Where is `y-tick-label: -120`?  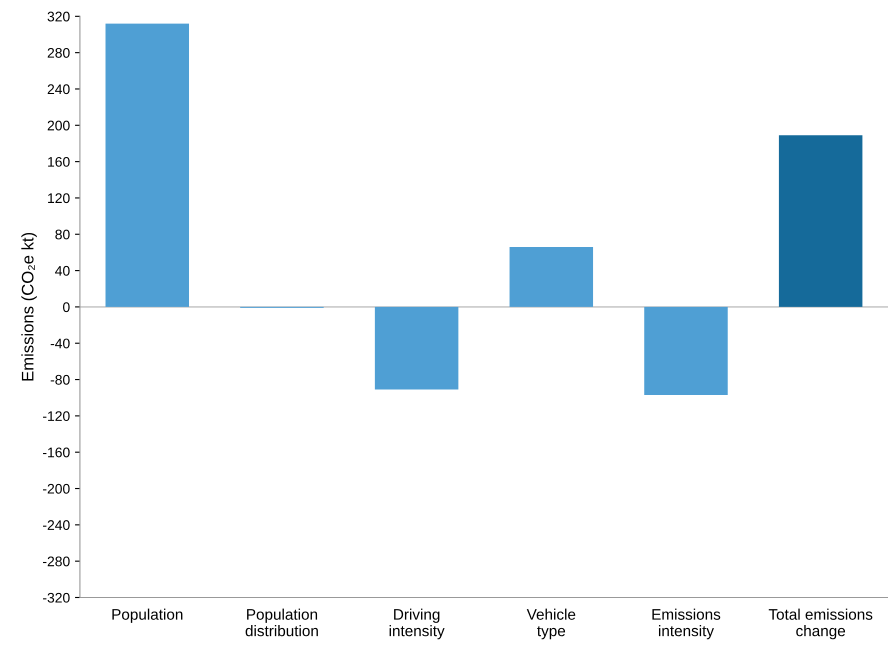 y-tick-label: -120 is located at coordinates (56, 416).